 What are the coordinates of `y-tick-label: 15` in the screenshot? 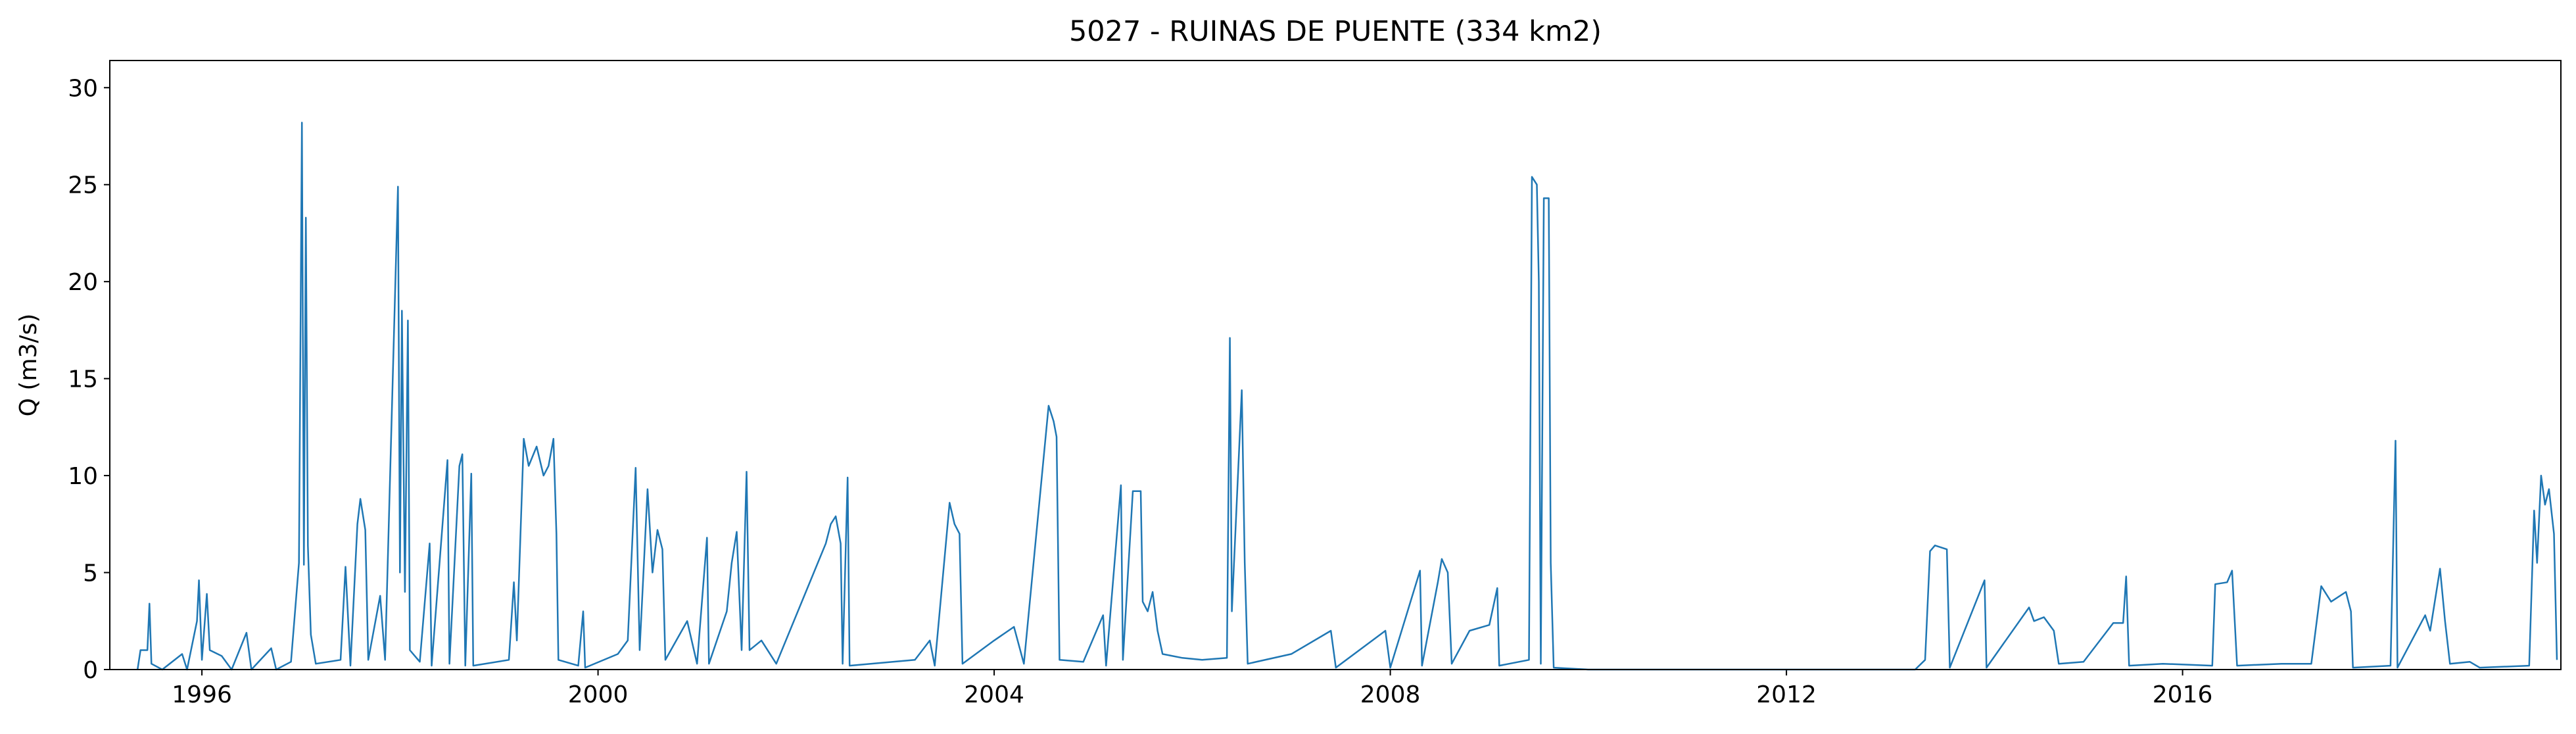 It's located at (83, 380).